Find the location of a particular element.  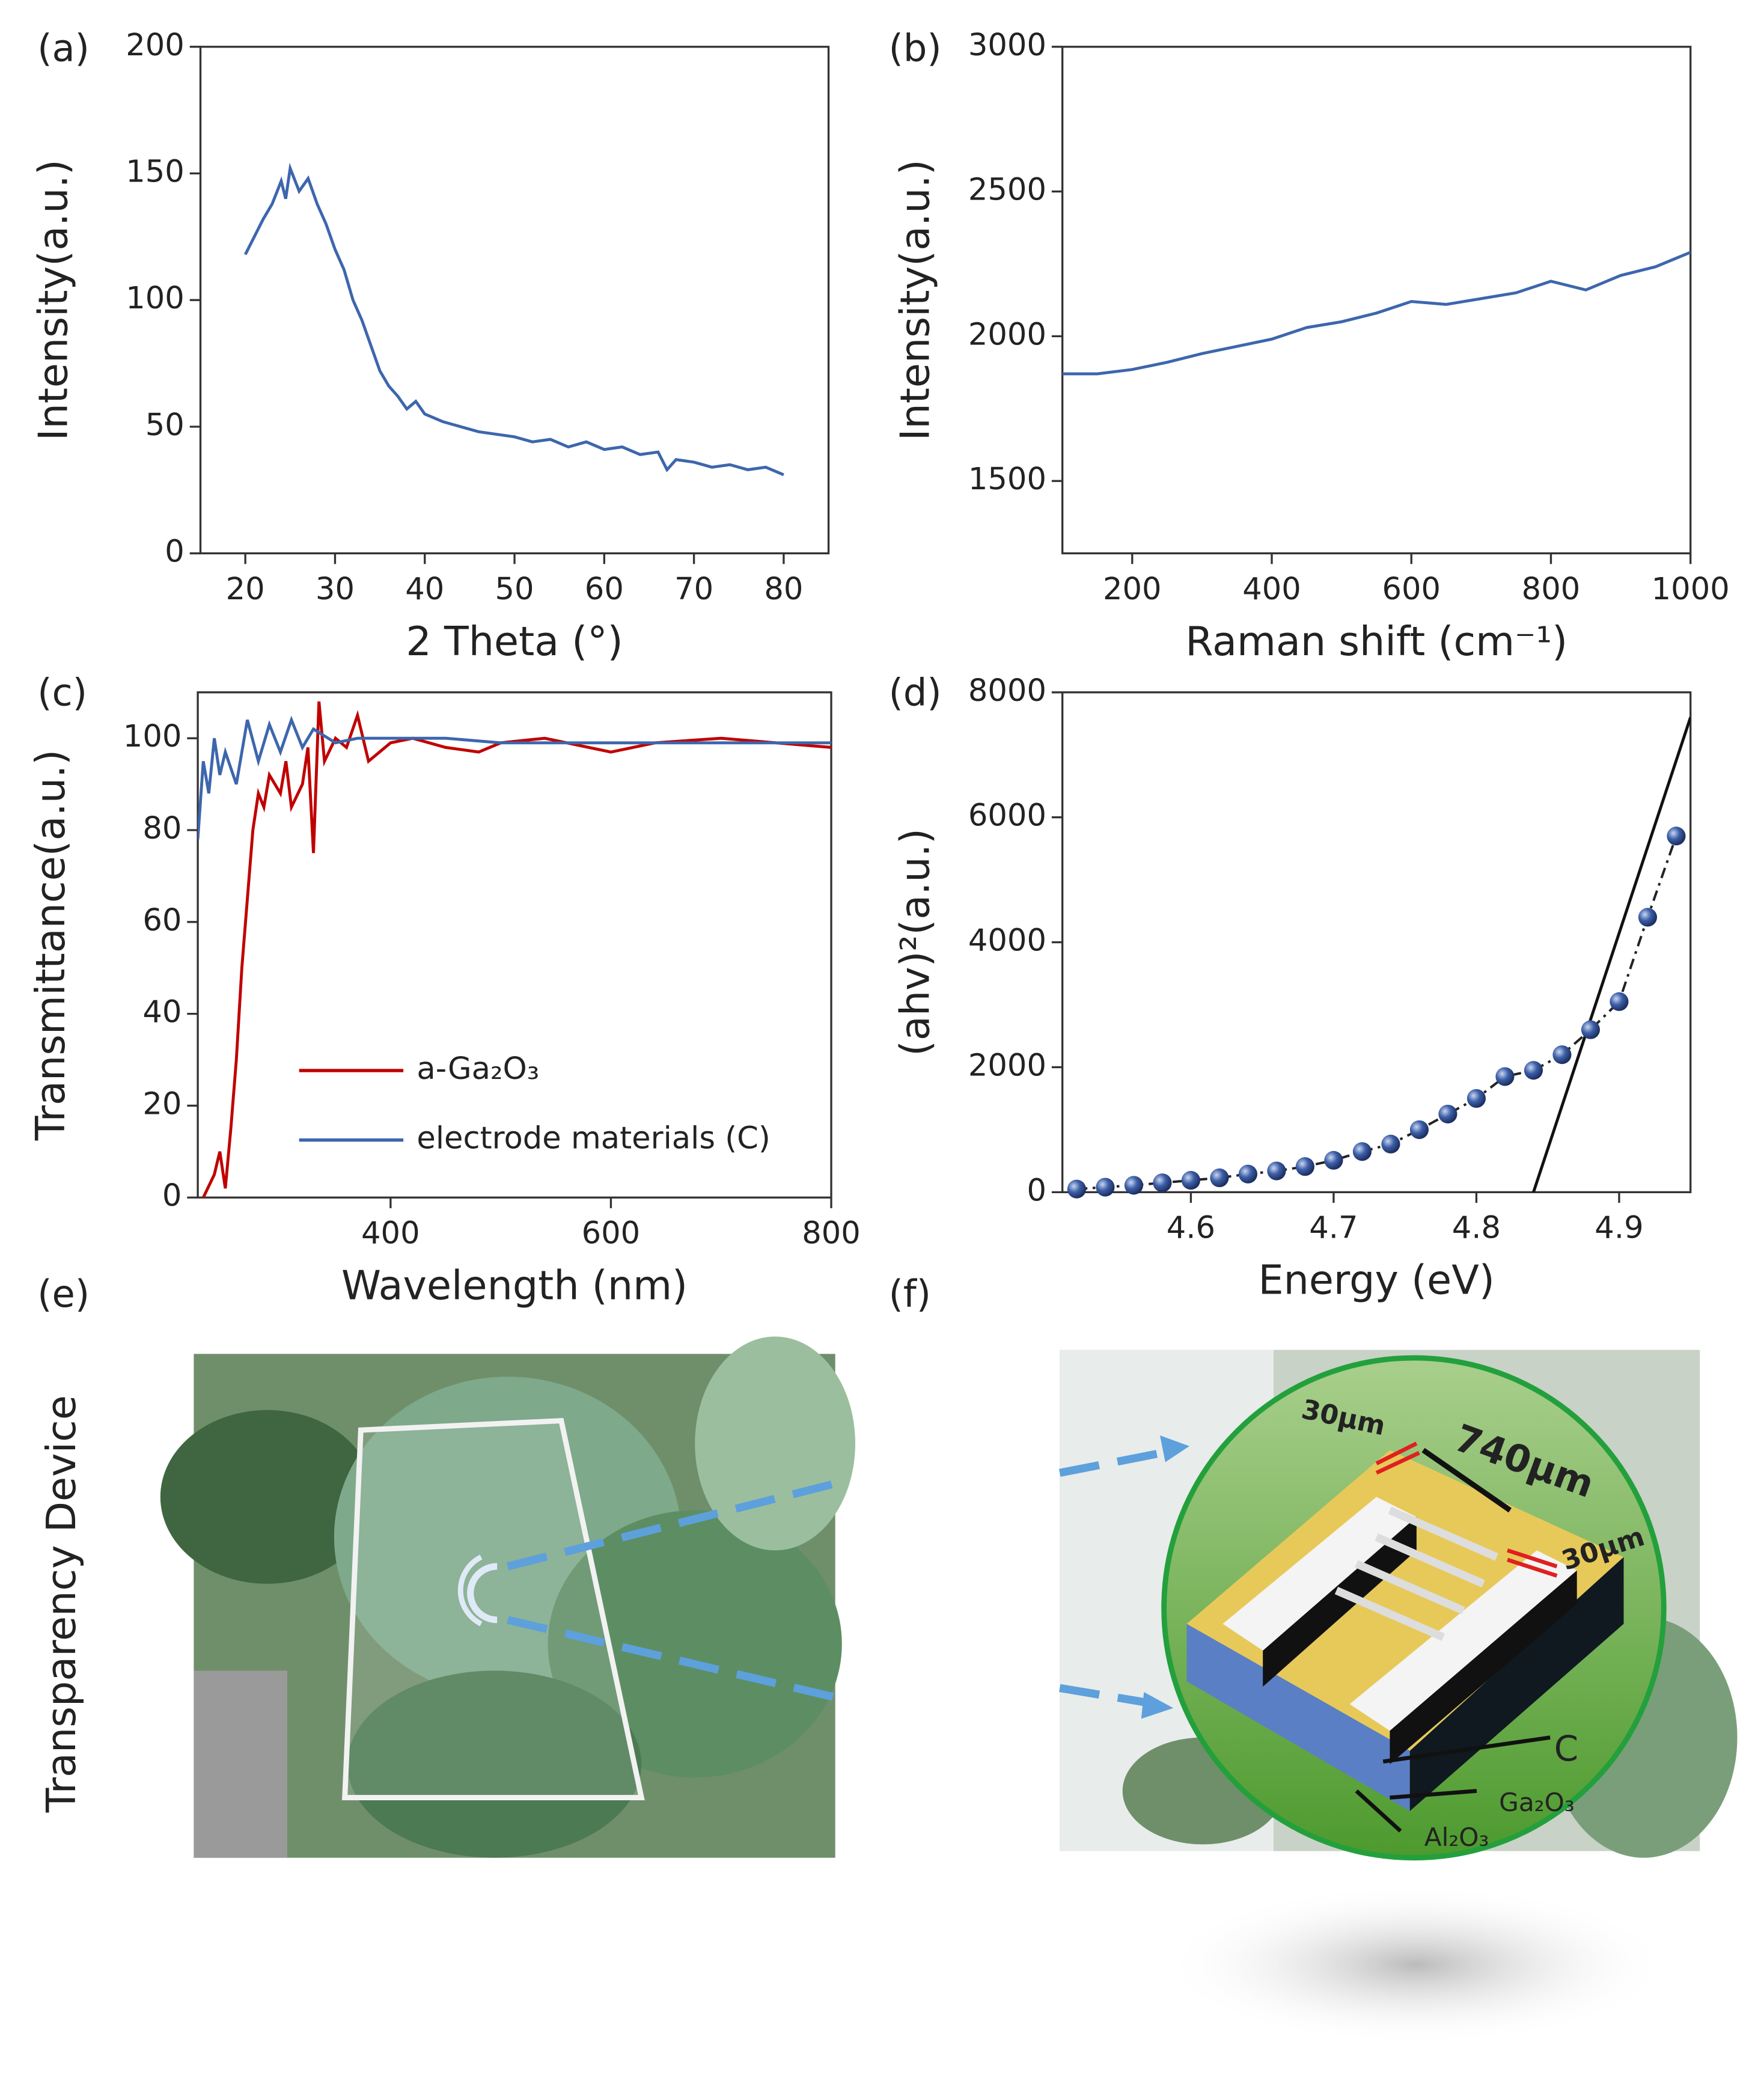

y-tick-label: 20 is located at coordinates (162, 1104).